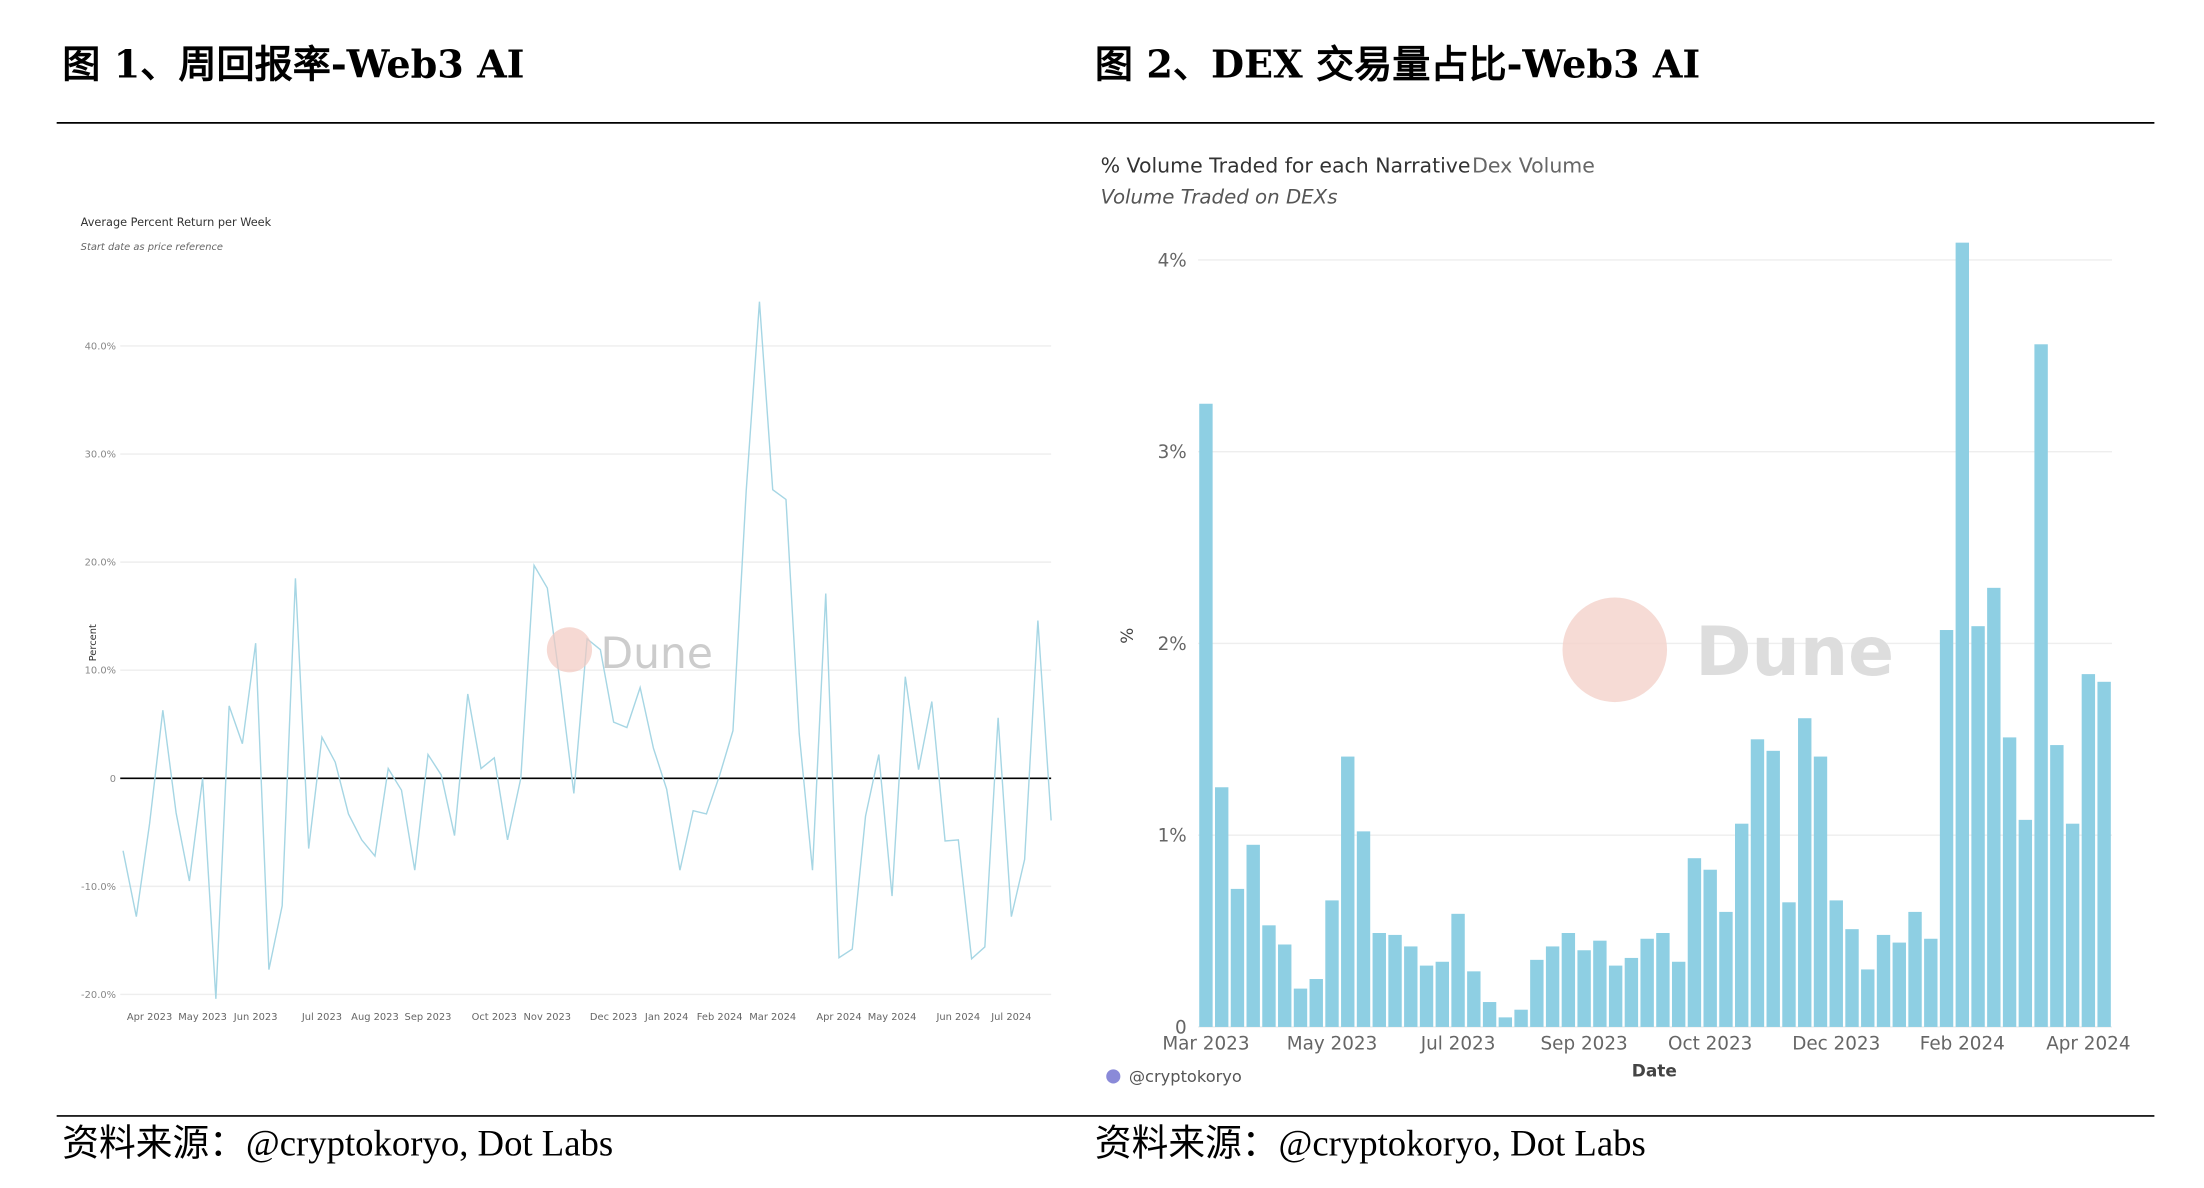  I want to click on figure-caption: 图 2、DEX 交易量占比-Web3 AI, so click(1397, 64).